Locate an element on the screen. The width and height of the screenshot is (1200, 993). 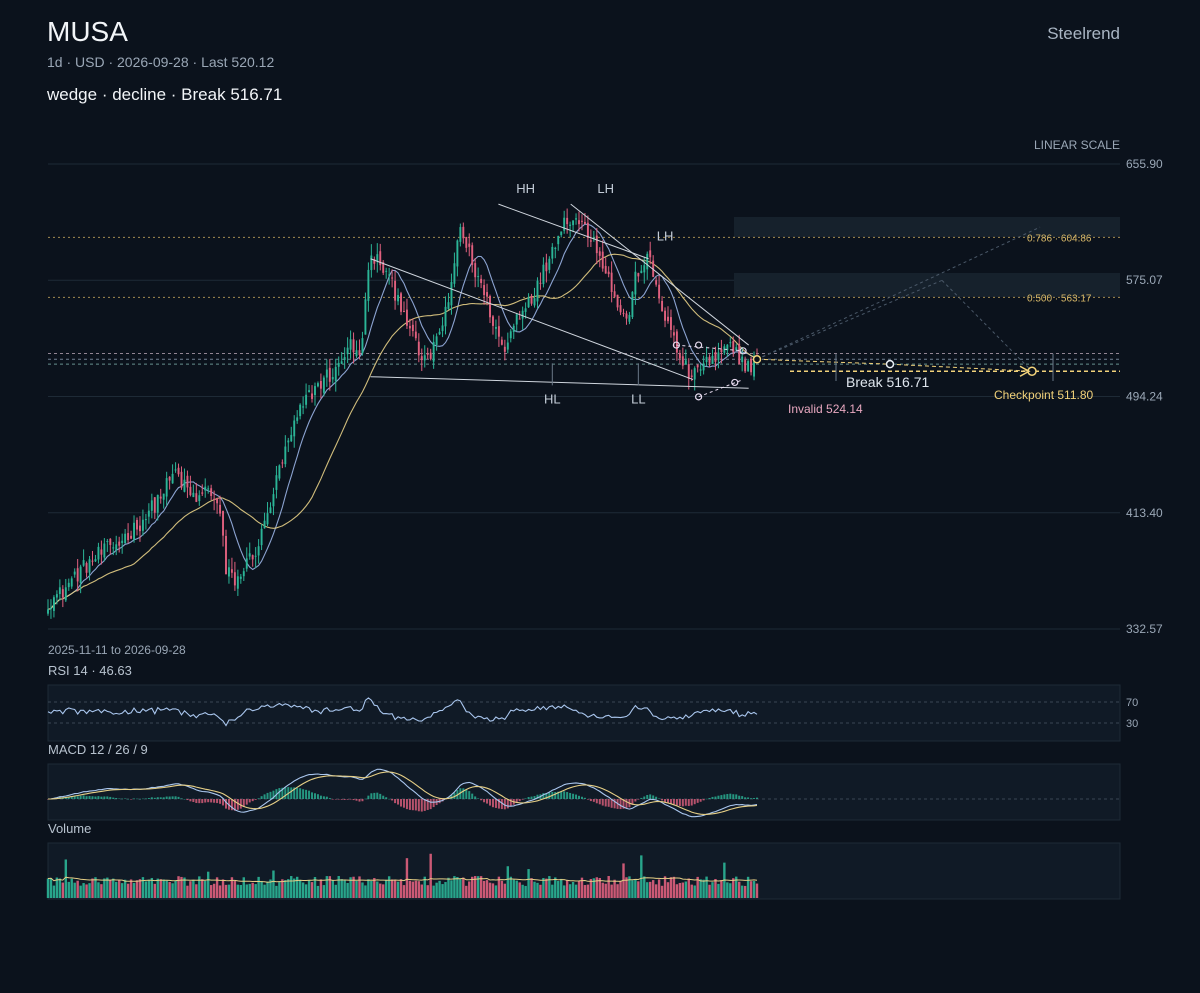
arrow-head is located at coordinates (1025, 371).